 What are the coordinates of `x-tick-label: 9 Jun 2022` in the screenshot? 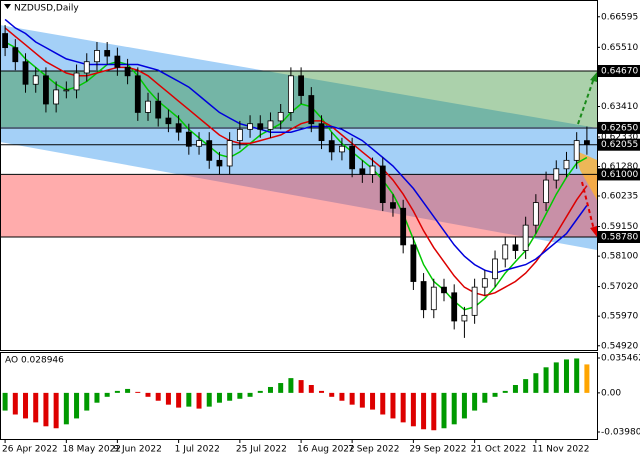 It's located at (137, 450).